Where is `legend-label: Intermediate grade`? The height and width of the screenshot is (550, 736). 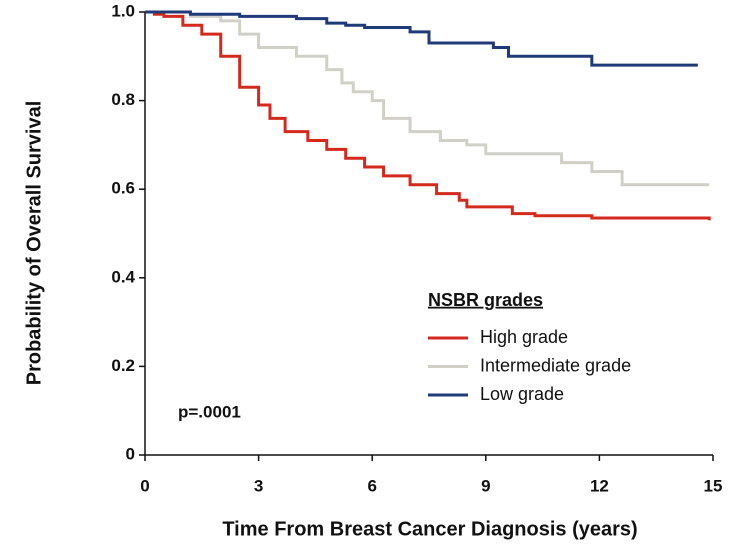
legend-label: Intermediate grade is located at coordinates (555, 365).